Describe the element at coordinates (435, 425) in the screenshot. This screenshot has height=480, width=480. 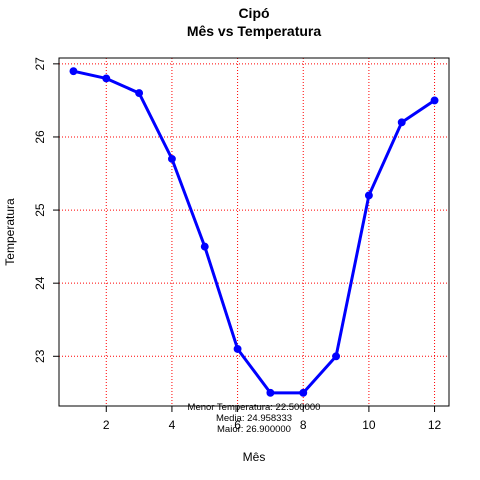
I see `x-tick-label: 12` at that location.